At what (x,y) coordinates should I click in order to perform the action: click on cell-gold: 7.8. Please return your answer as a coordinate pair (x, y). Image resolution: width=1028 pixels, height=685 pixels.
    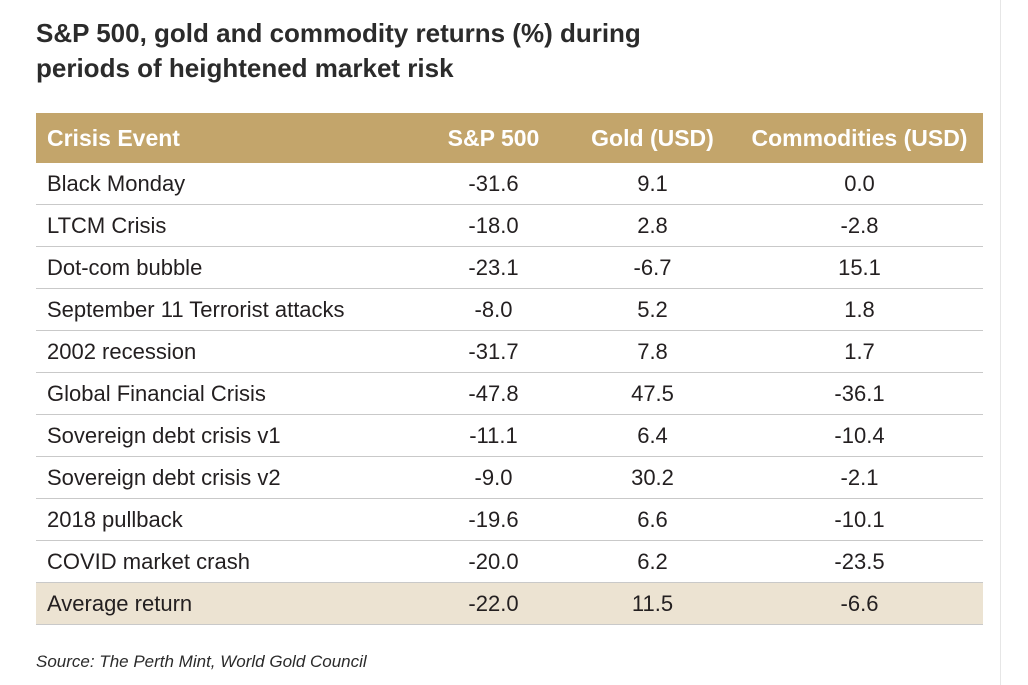
    Looking at the image, I should click on (652, 351).